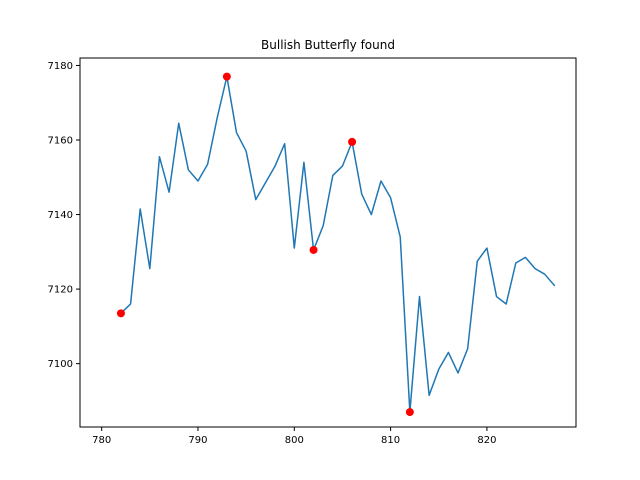 Image resolution: width=640 pixels, height=480 pixels. I want to click on x-axis: 780 790 800 810 820, so click(294, 436).